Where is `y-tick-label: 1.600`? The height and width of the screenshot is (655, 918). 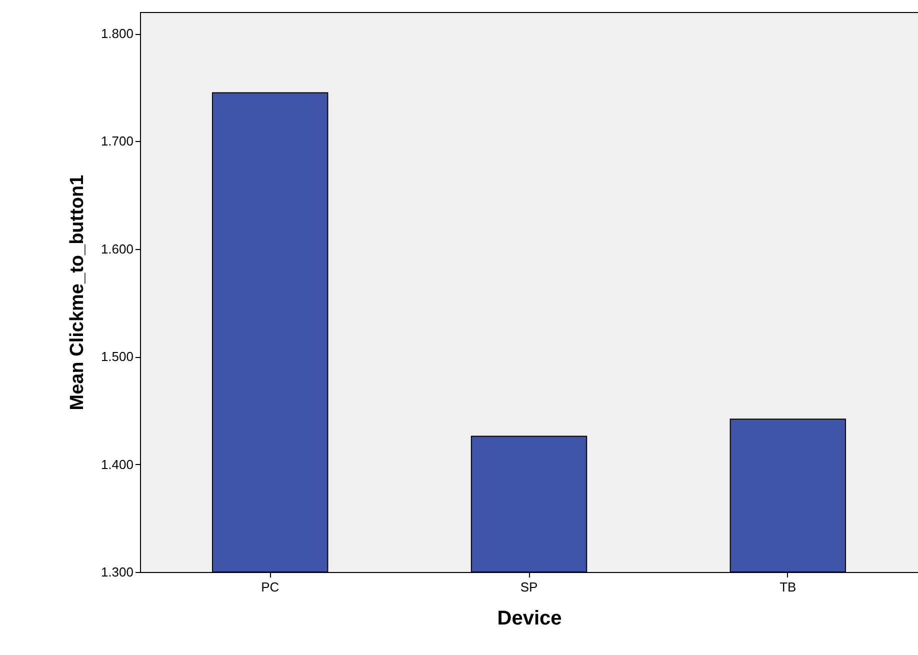 y-tick-label: 1.600 is located at coordinates (117, 248).